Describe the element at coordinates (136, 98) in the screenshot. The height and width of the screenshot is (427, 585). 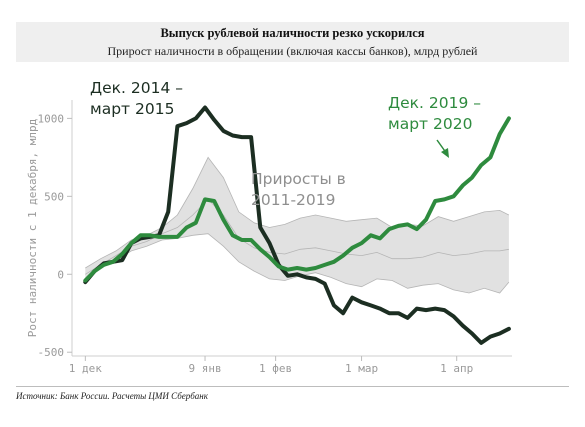
I see `annotation-2014: Дек. 2014 – март 2015` at that location.